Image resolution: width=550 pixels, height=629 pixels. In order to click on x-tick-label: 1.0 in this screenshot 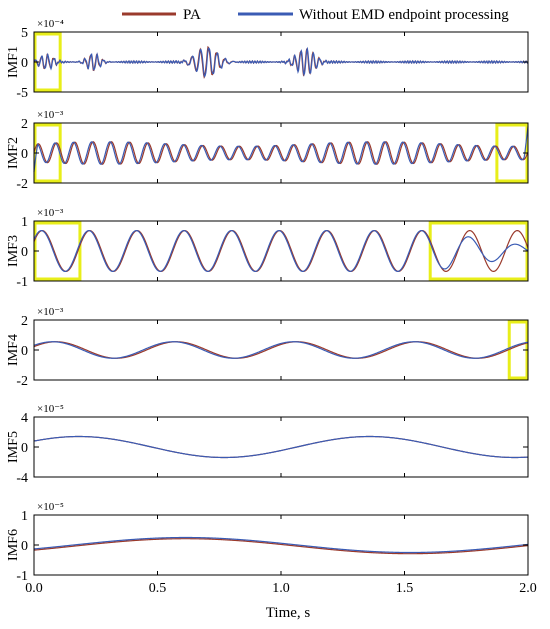, I will do `click(281, 588)`.